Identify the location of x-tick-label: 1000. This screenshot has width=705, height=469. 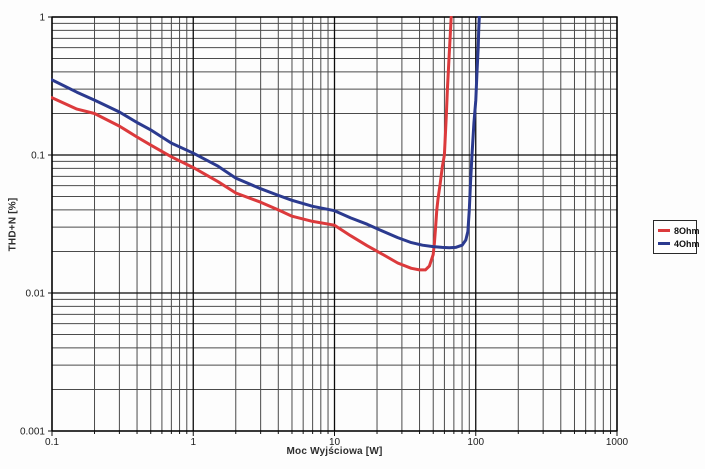
(617, 442).